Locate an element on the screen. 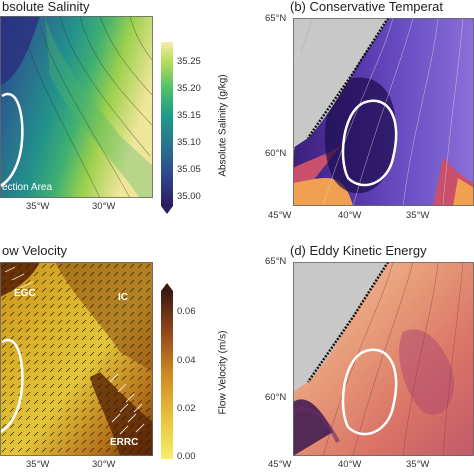 The image size is (474, 474). salinity-tick: 35.05 is located at coordinates (189, 169).